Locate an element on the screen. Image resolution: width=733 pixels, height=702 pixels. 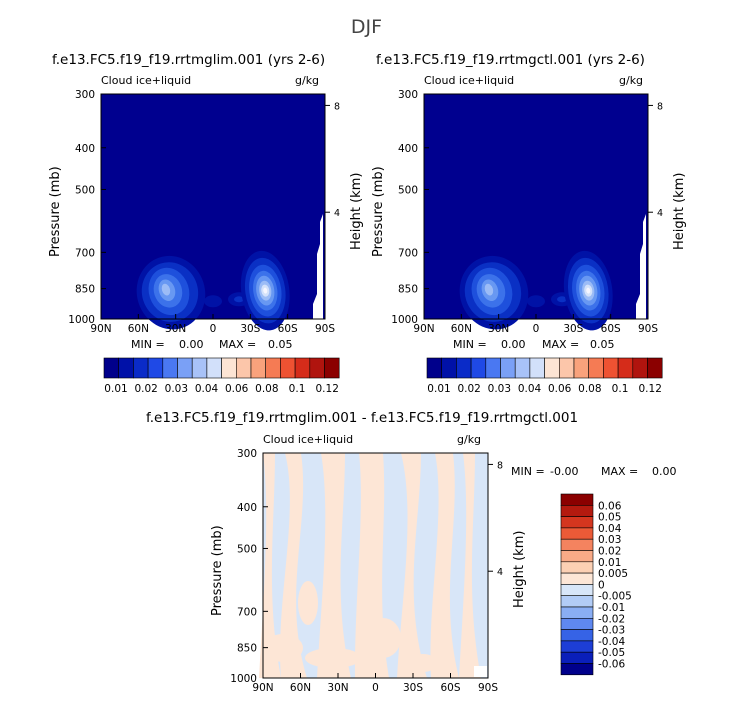
panel1-min-label: MIN = is located at coordinates (148, 344).